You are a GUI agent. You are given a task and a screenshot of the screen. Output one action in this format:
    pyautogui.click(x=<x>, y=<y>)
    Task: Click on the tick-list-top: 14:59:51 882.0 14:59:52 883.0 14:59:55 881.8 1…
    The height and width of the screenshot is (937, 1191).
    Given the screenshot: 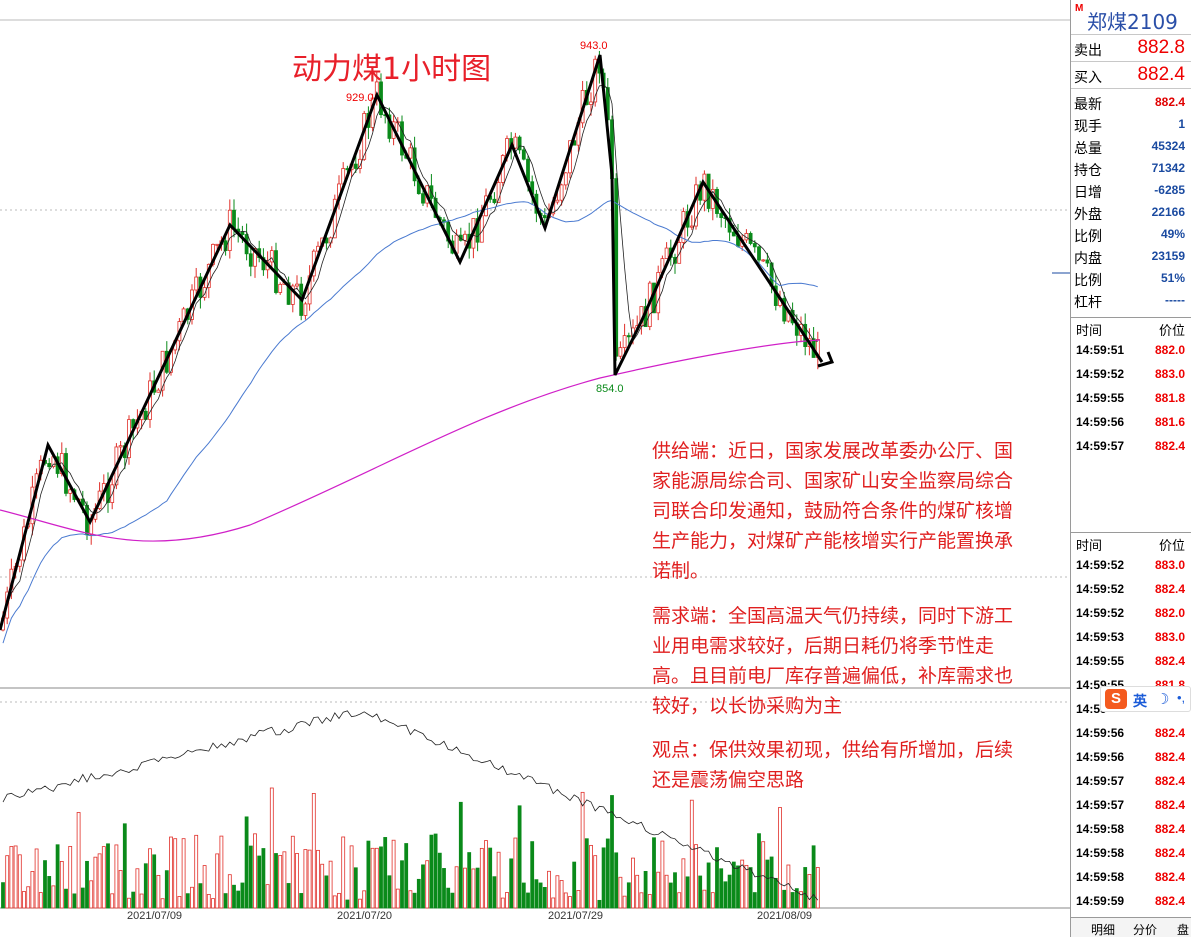 What is the action you would take?
    pyautogui.click(x=1131, y=398)
    